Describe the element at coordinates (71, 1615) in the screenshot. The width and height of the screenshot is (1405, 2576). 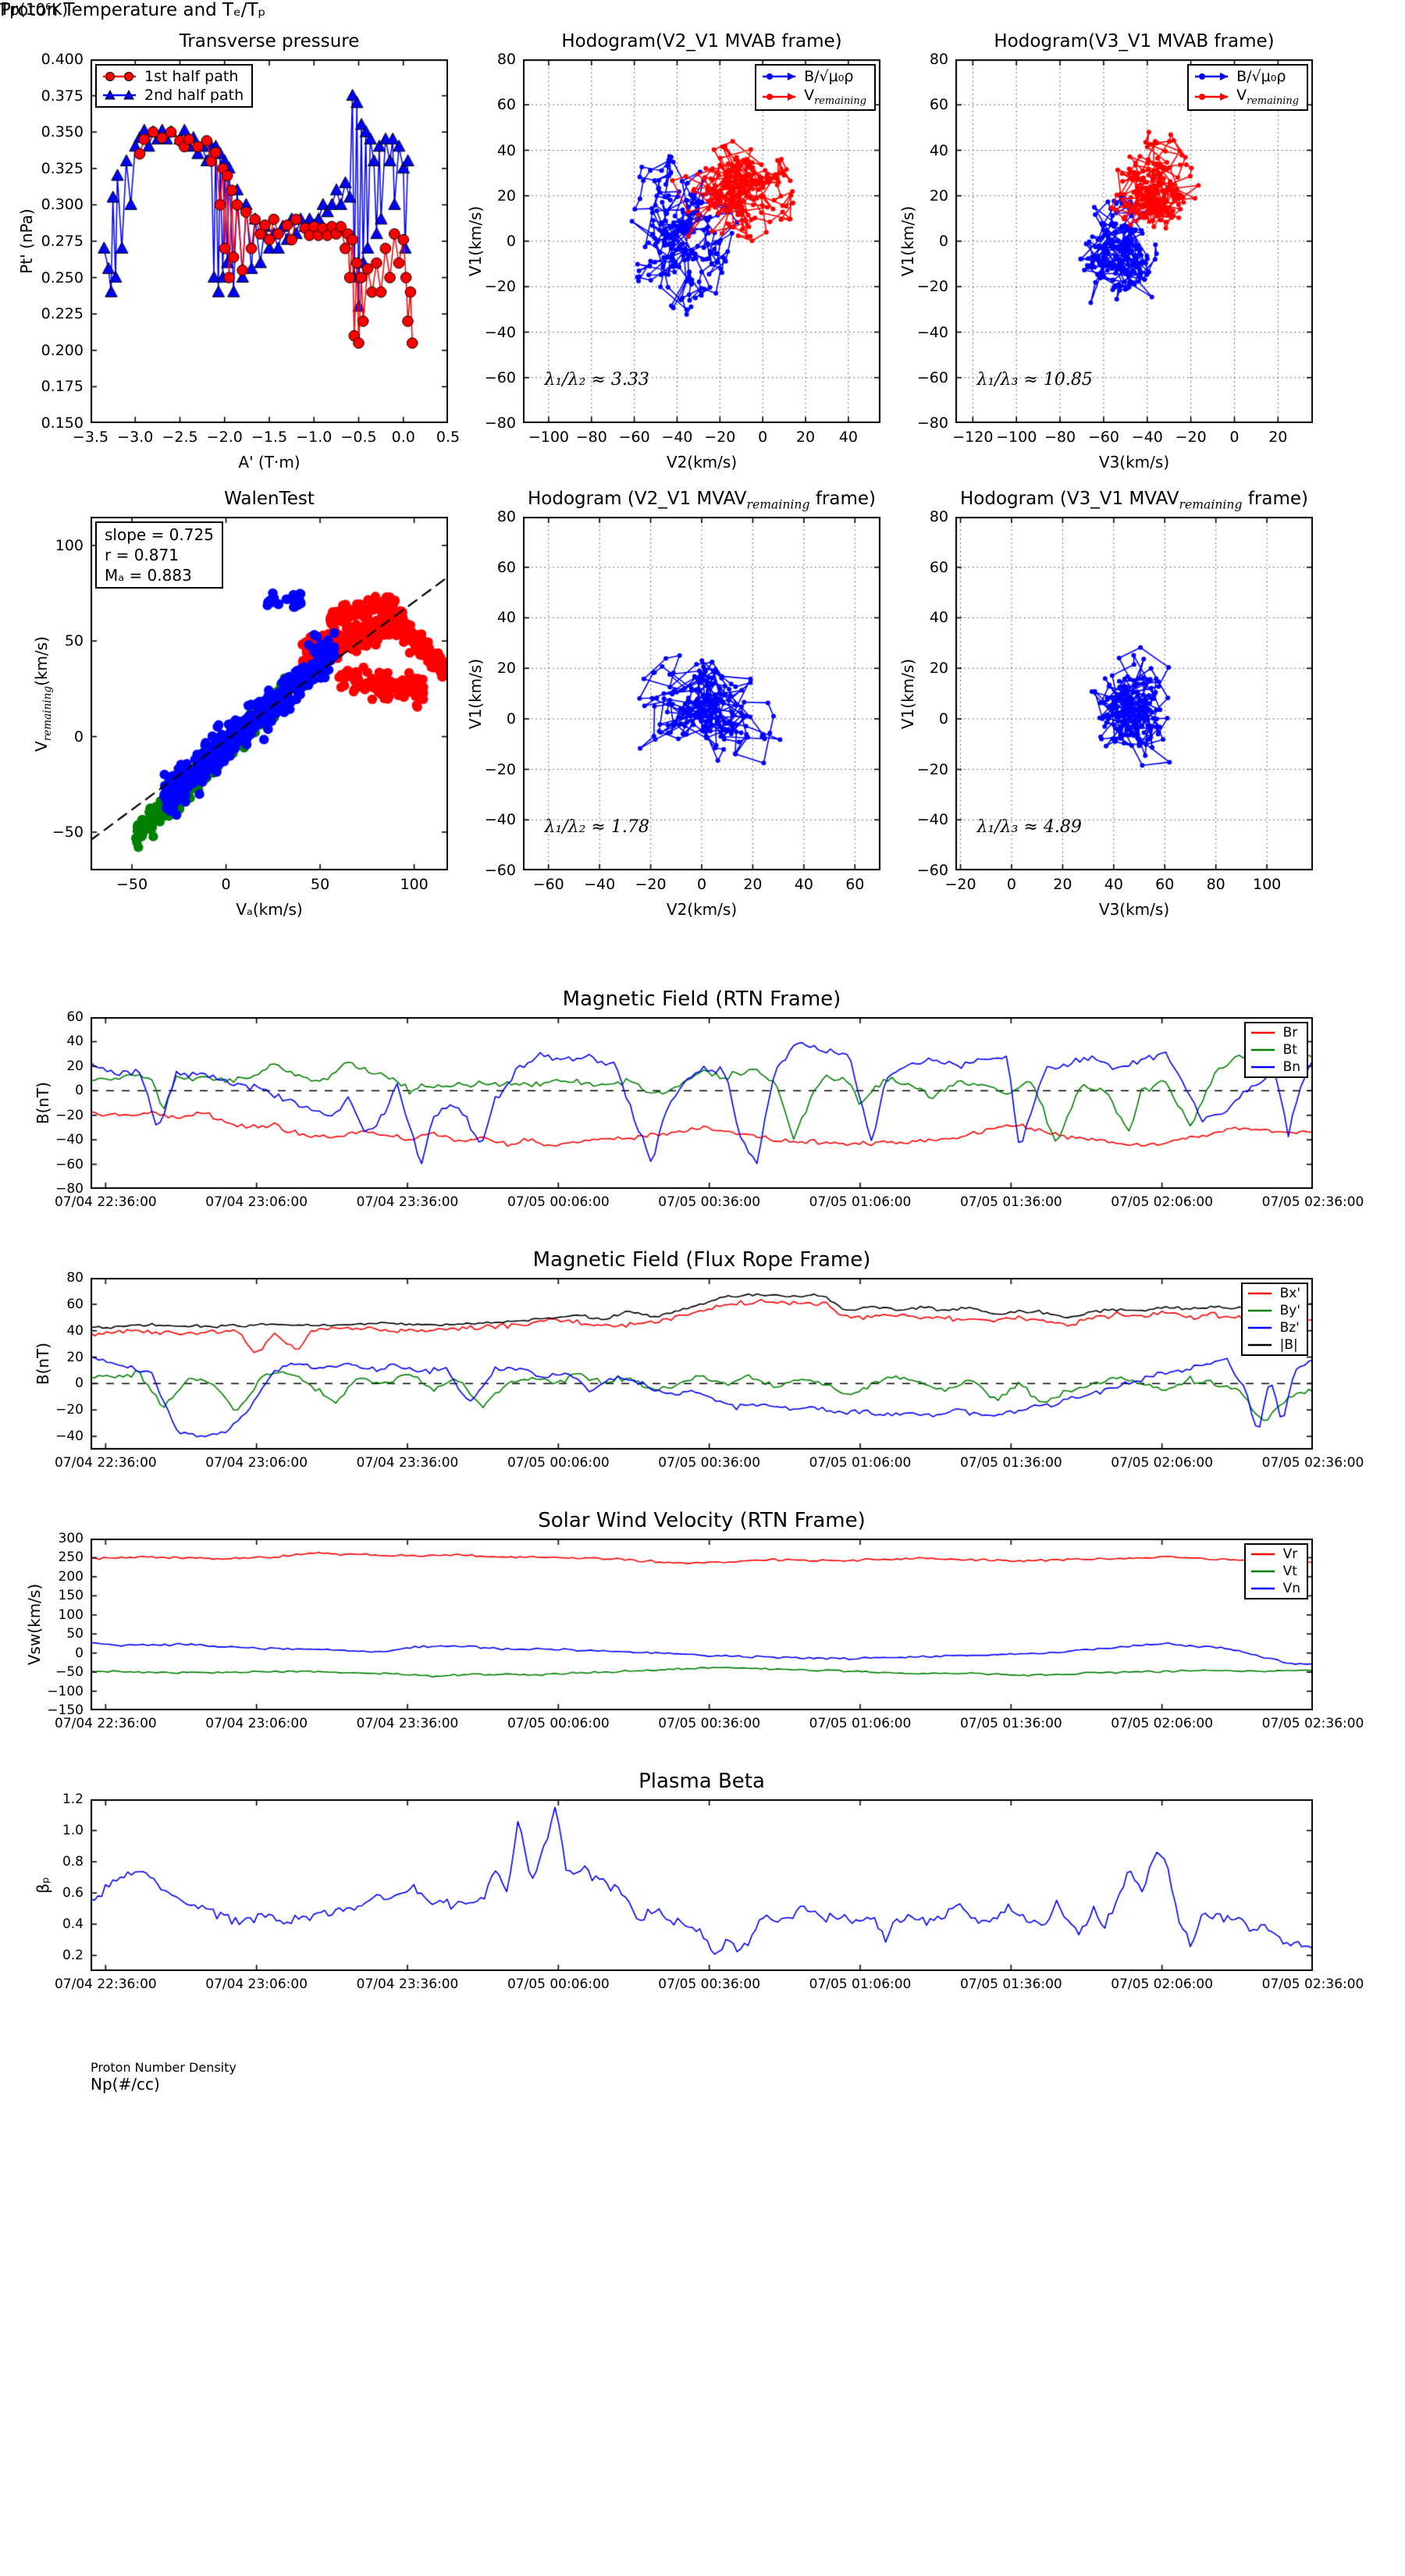
I see `y-tick-label: 100` at that location.